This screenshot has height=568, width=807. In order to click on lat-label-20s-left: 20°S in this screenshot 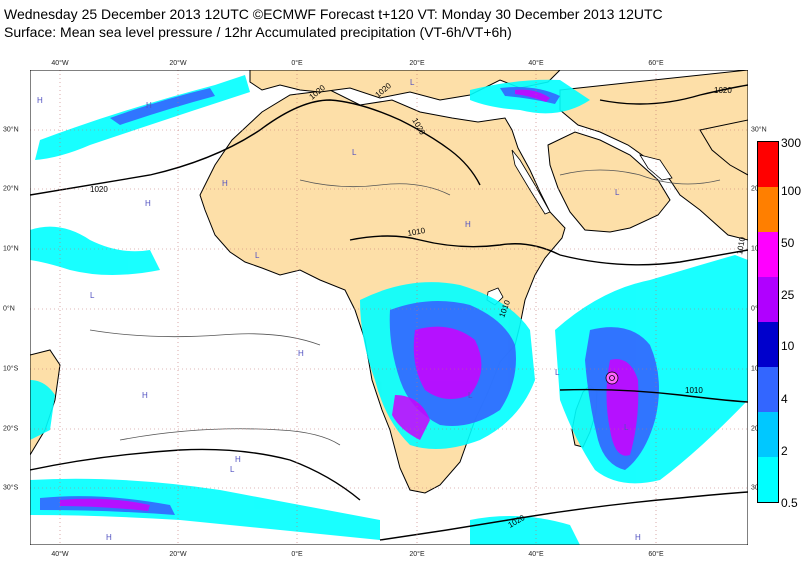, I will do `click(11, 429)`.